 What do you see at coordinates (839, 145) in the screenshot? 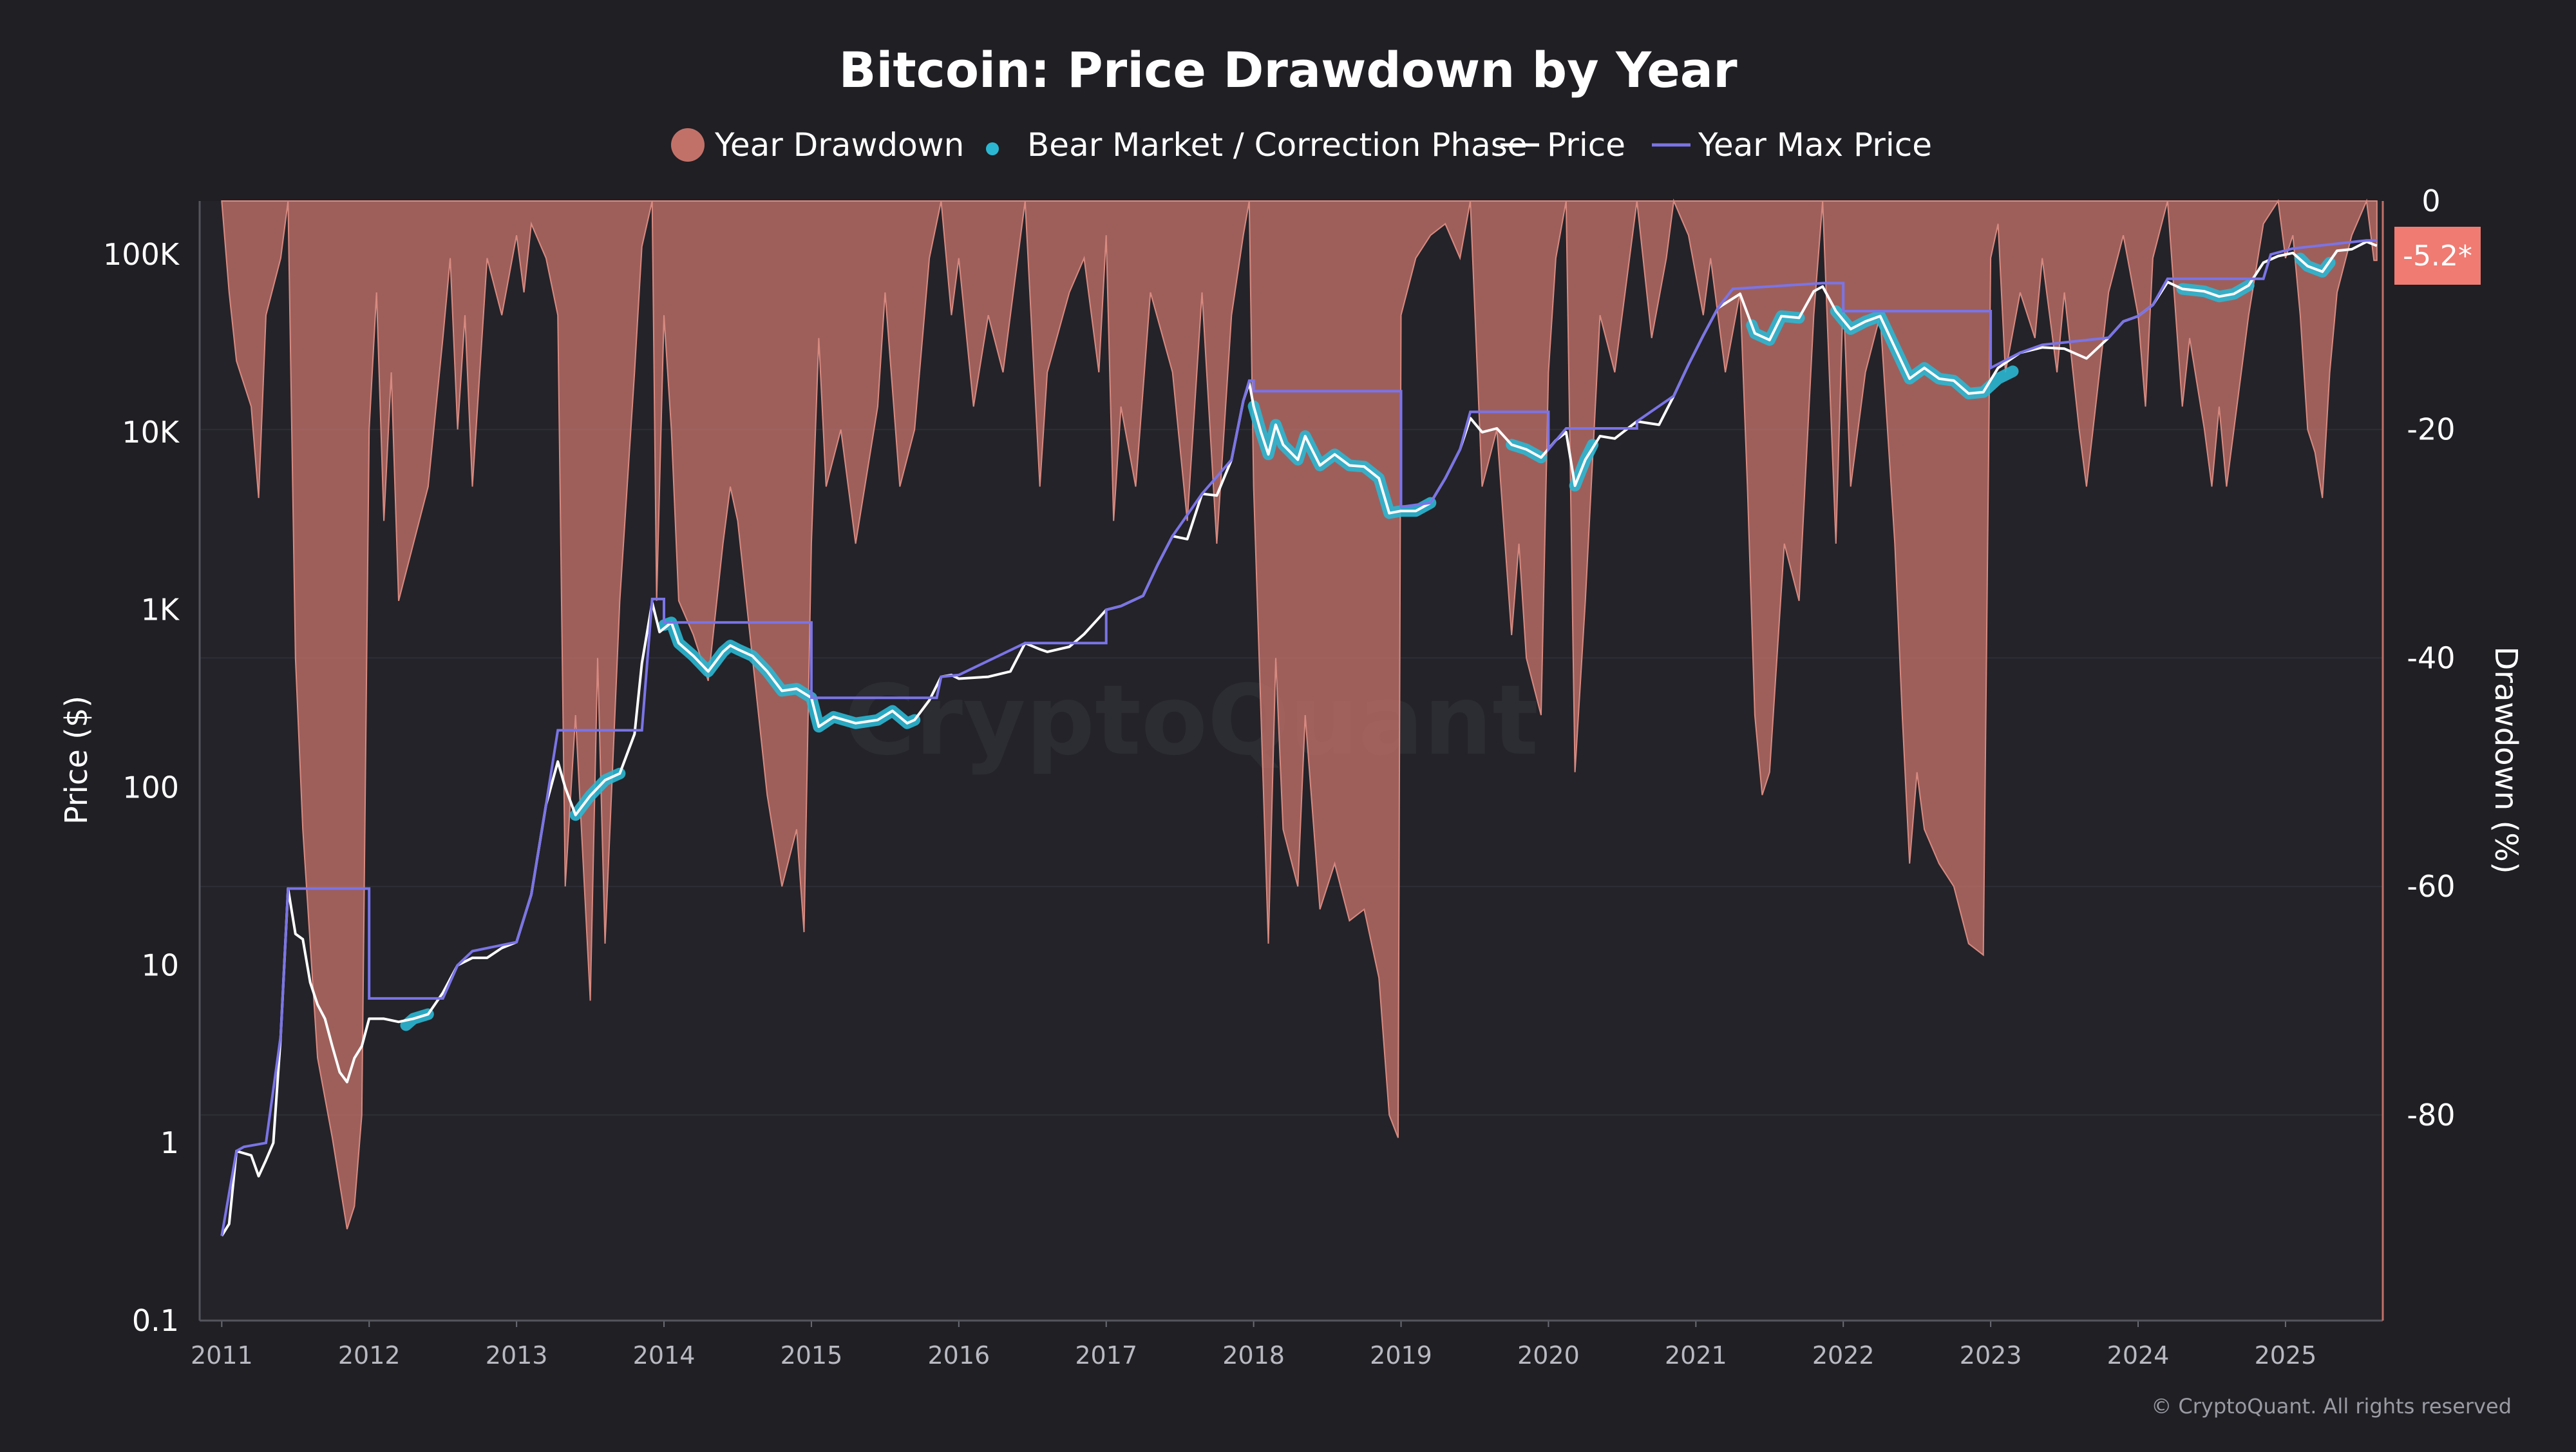
I see `legend-label: Year Drawdown` at bounding box center [839, 145].